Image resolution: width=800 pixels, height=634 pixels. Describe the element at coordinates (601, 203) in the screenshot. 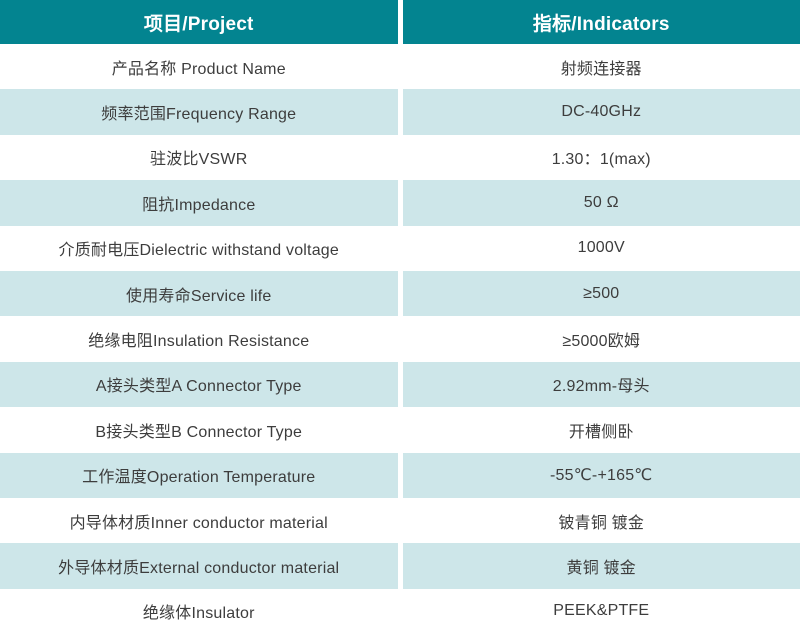

I see `row-value: 50 Ω` at that location.